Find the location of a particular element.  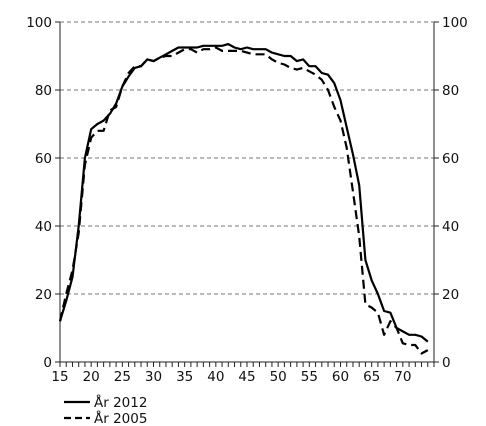

x-tick-label: 60 is located at coordinates (340, 377).